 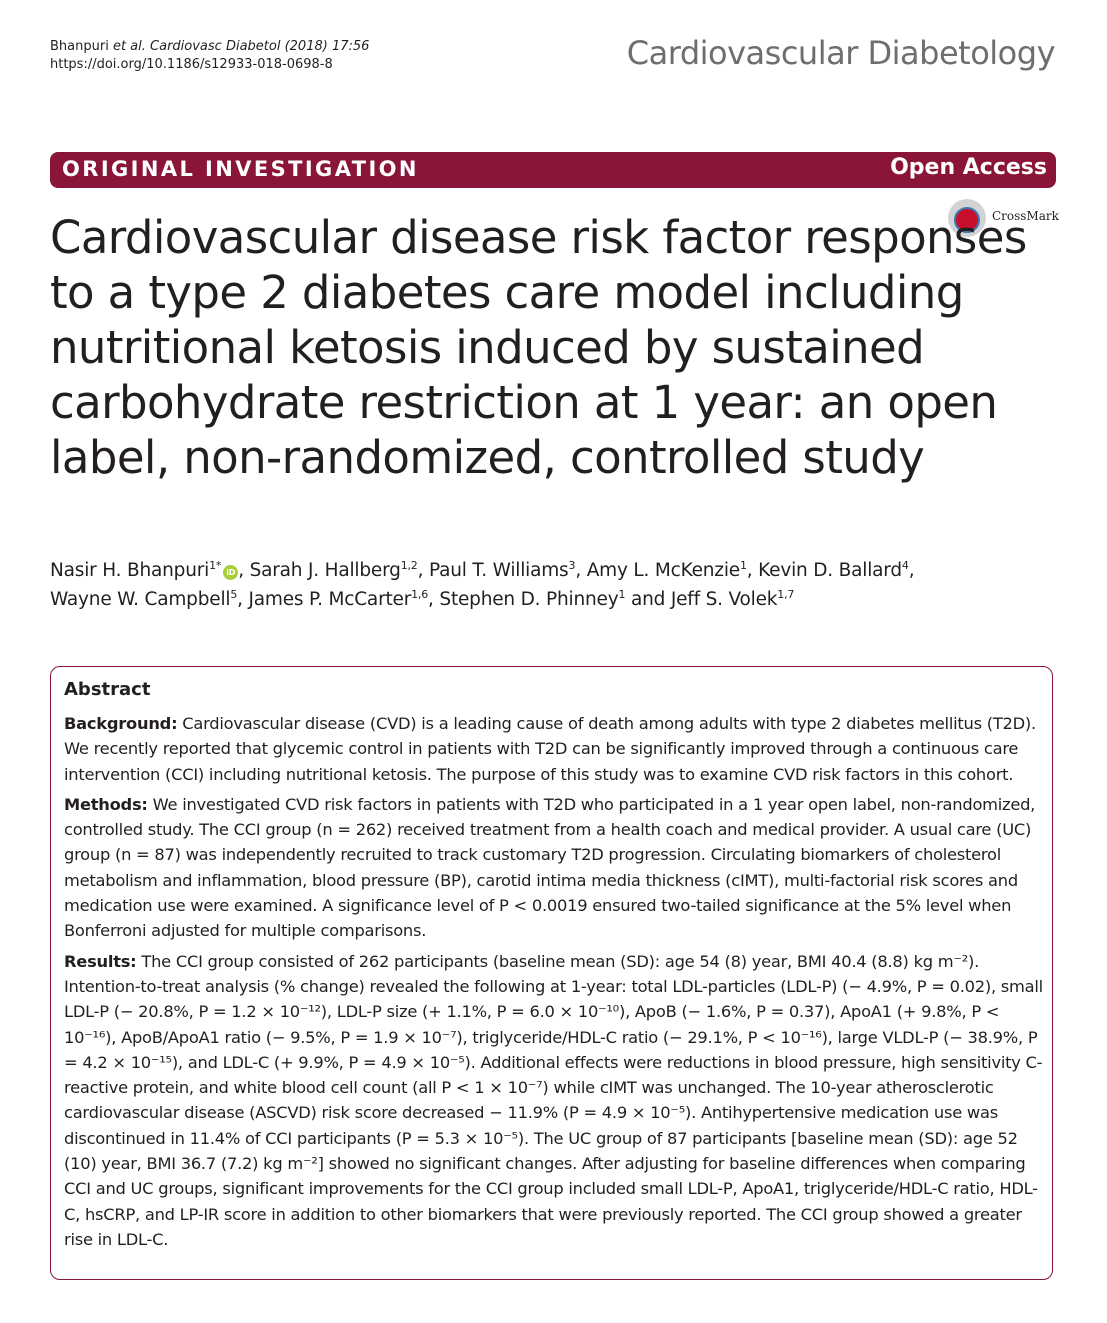 I want to click on author: Paul T. Williams3, so click(x=502, y=570).